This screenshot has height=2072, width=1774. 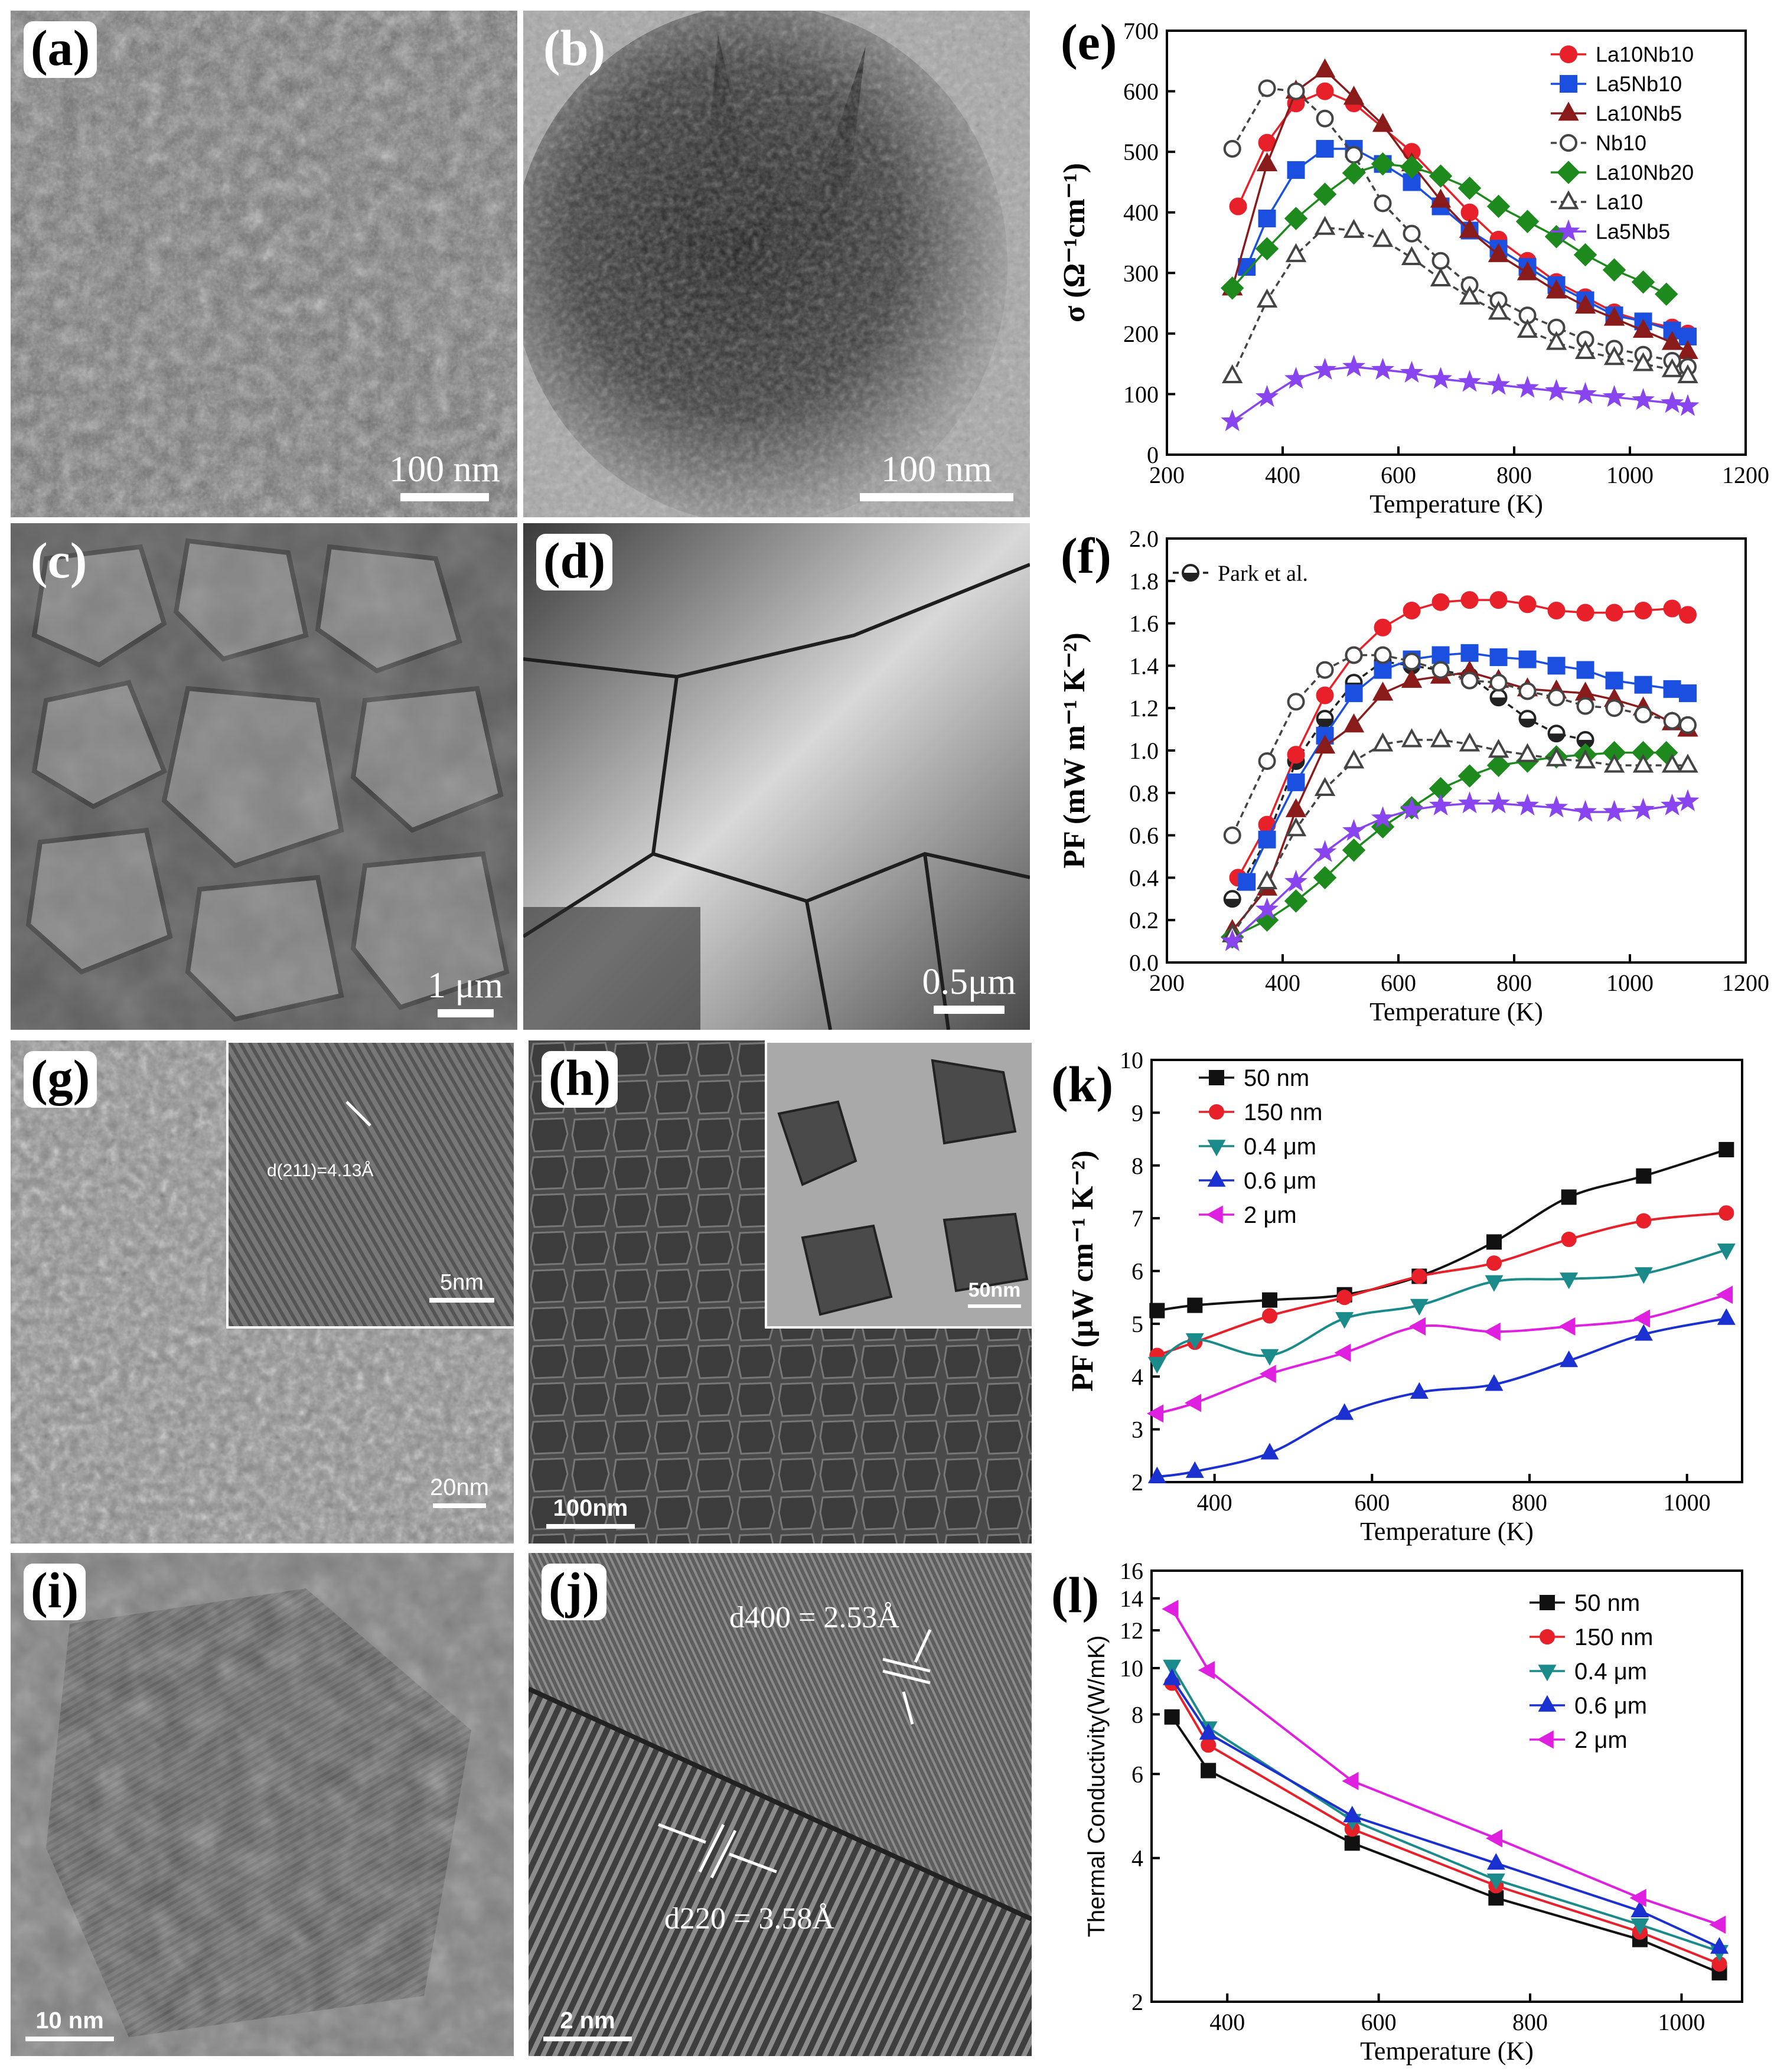 I want to click on micrograph-d: (d) 0.5μm, so click(x=776, y=777).